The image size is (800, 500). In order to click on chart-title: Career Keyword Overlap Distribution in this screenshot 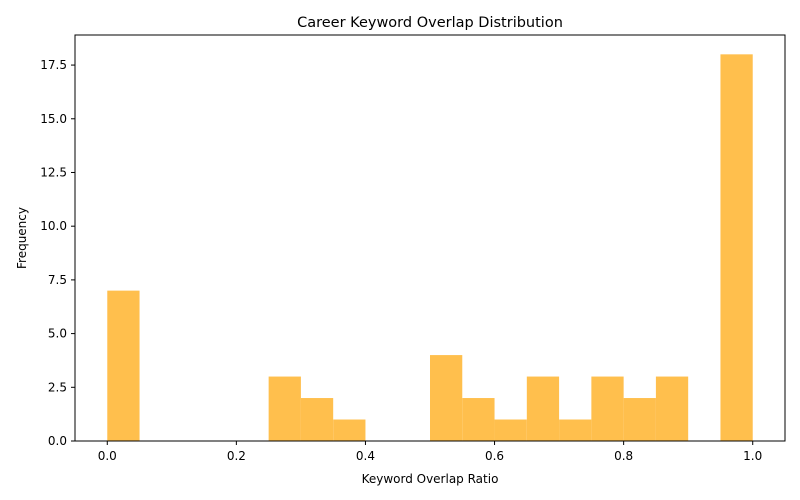, I will do `click(430, 23)`.